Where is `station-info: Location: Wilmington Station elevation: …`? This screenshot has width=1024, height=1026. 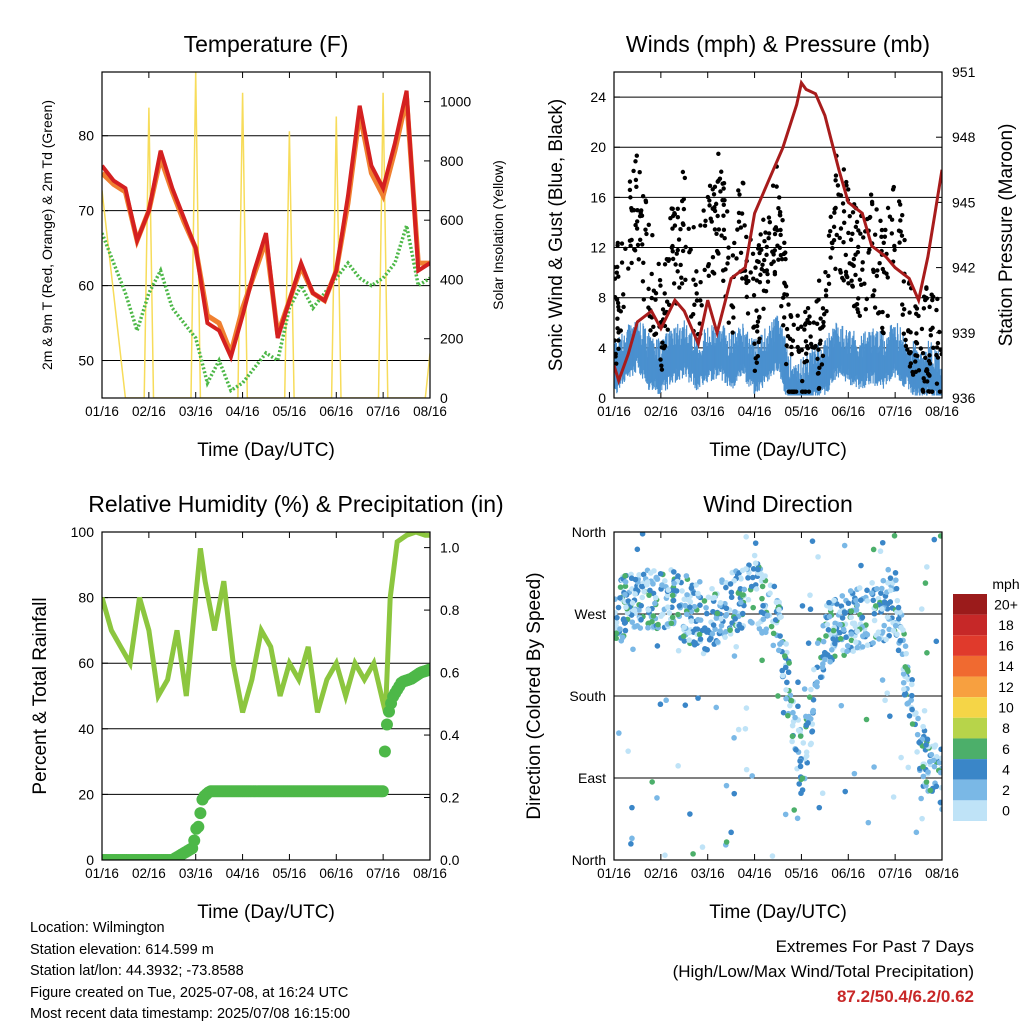 station-info: Location: Wilmington Station elevation: … is located at coordinates (190, 972).